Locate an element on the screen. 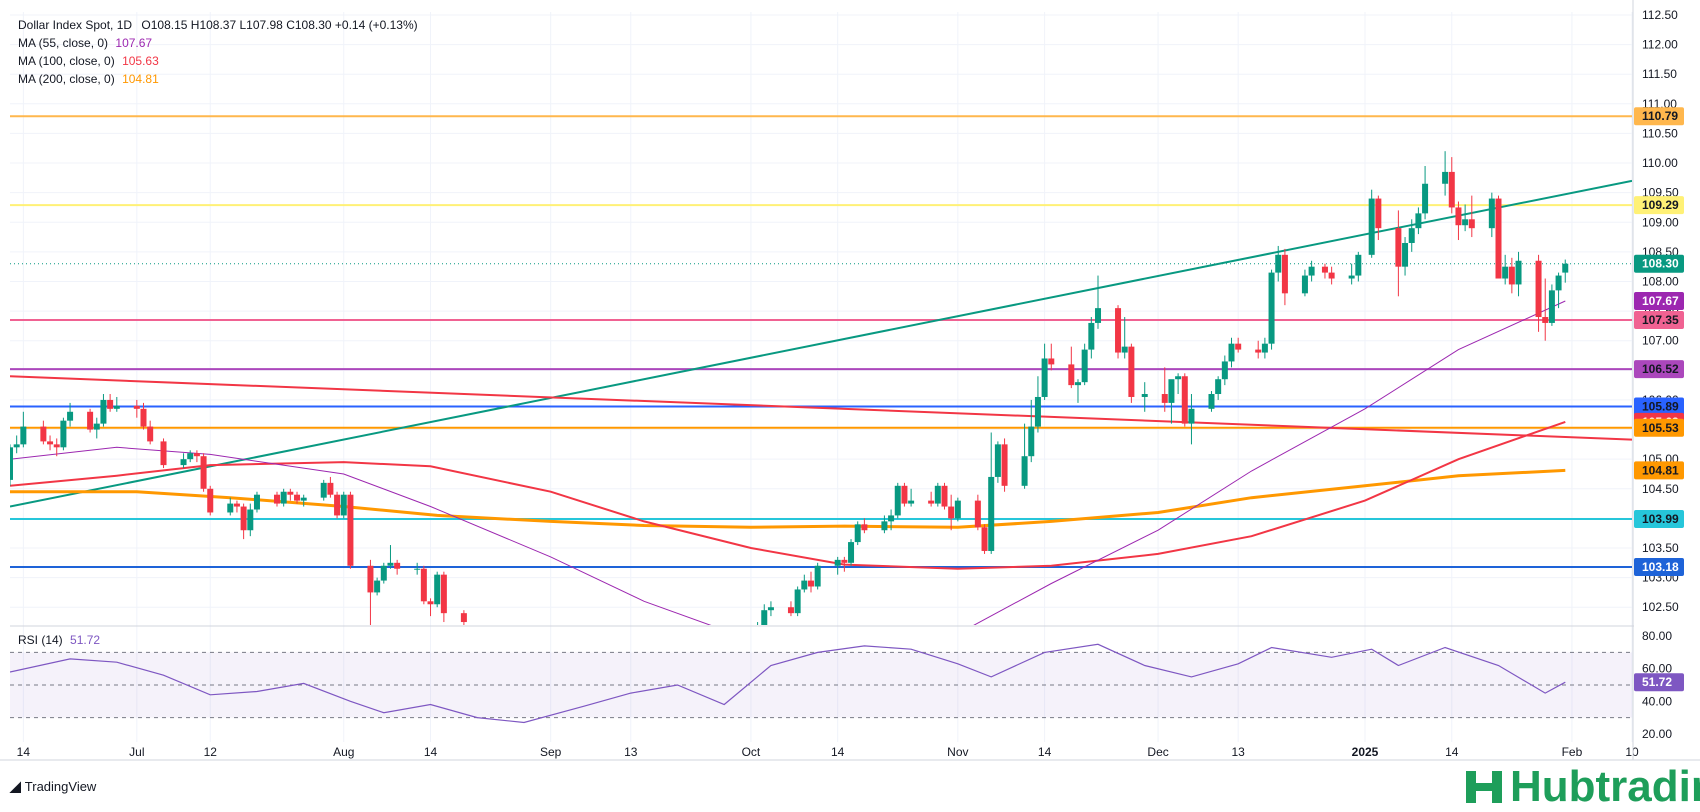  time-tick-label: Jul is located at coordinates (136, 752).